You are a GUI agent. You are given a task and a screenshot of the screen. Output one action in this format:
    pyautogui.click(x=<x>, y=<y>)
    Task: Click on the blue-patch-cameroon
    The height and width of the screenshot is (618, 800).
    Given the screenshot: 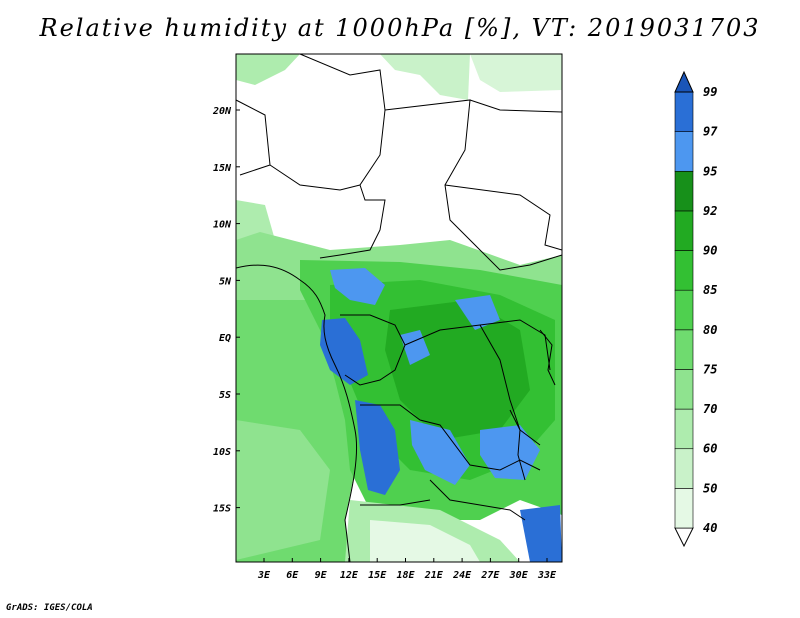 What is the action you would take?
    pyautogui.click(x=357, y=286)
    